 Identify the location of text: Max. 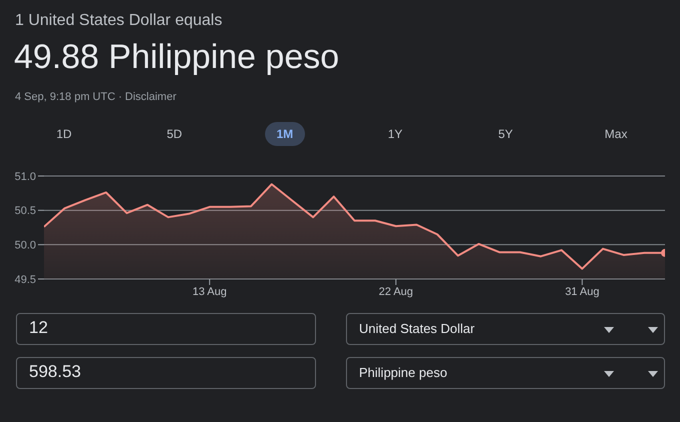
(616, 134).